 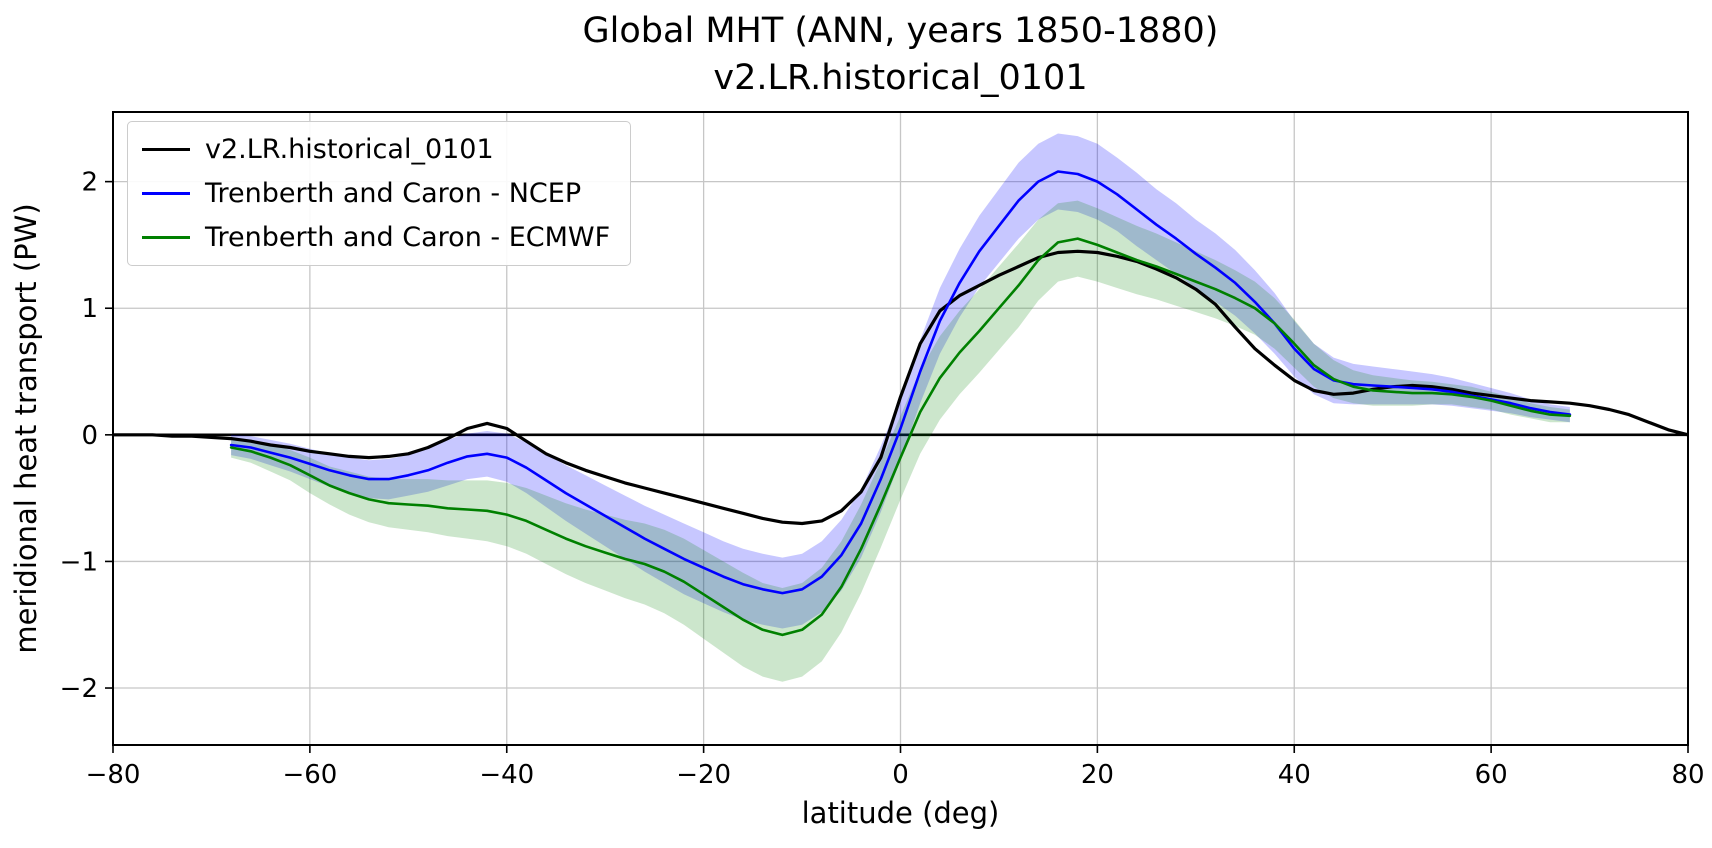 I want to click on legend-item: Trenberth and Caron - NCEP, so click(x=376, y=193).